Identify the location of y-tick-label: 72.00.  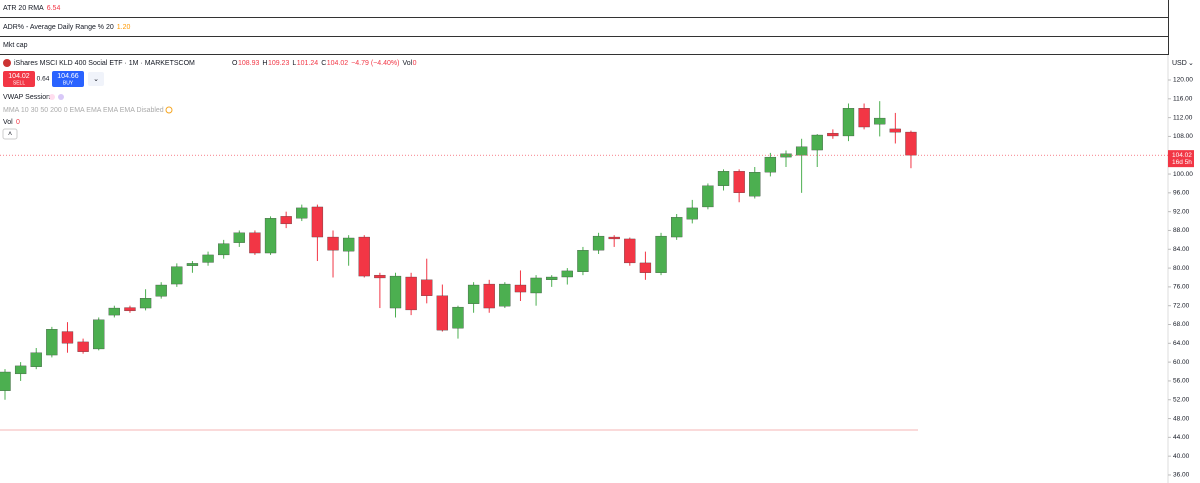
(1181, 305).